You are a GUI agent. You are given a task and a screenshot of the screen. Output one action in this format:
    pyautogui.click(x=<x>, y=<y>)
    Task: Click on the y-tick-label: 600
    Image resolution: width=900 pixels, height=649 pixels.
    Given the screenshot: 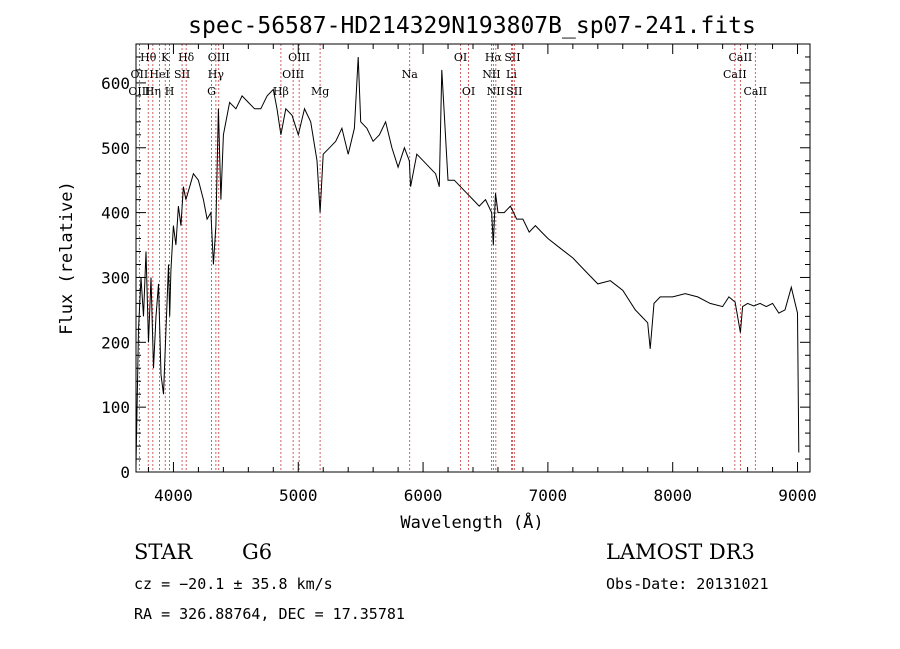 What is the action you would take?
    pyautogui.click(x=115, y=83)
    